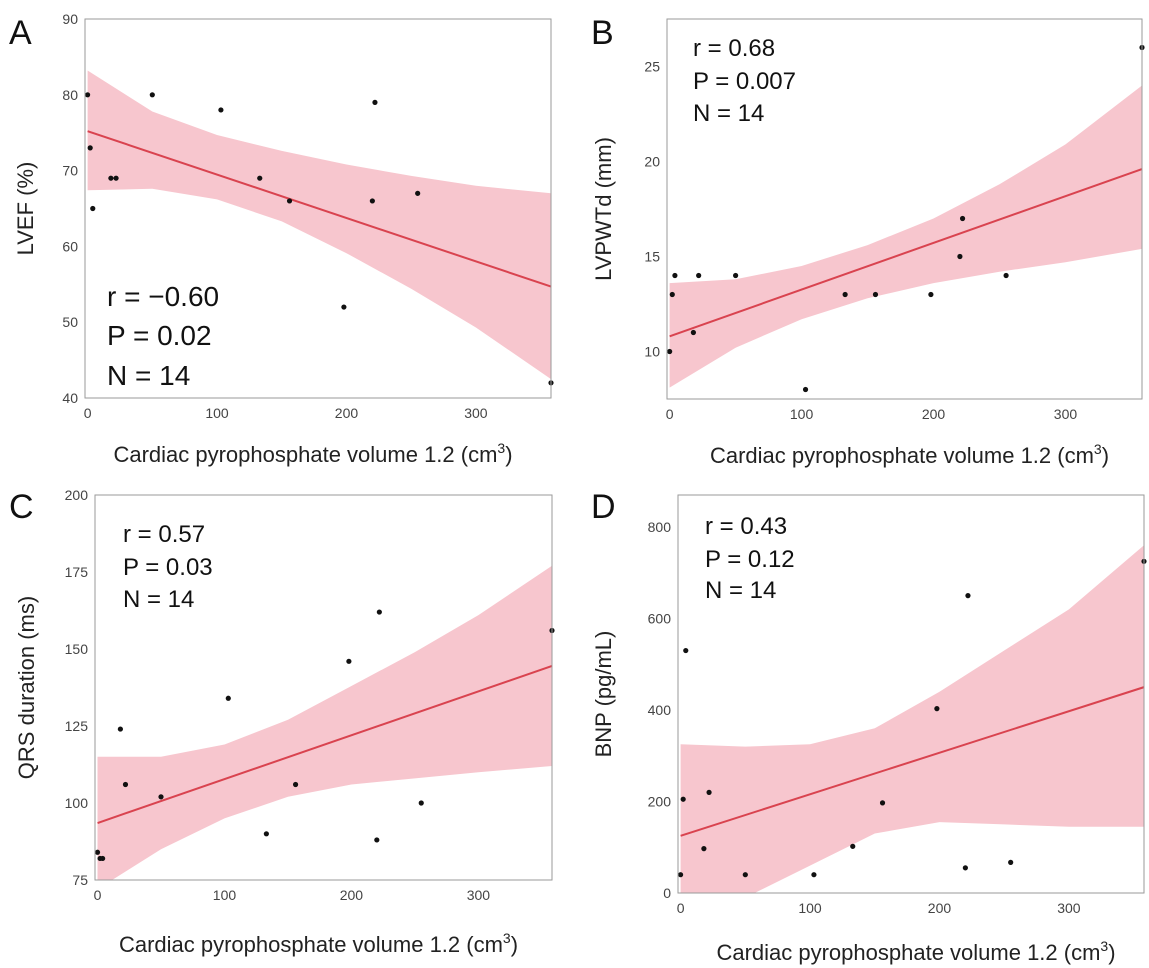 The width and height of the screenshot is (1149, 968). I want to click on panel-letter: A, so click(20, 33).